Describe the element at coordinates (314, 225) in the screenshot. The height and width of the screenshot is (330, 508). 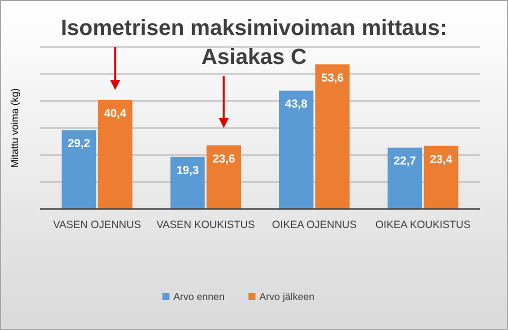
I see `x-tick-label: OIKEA OJENNUS` at that location.